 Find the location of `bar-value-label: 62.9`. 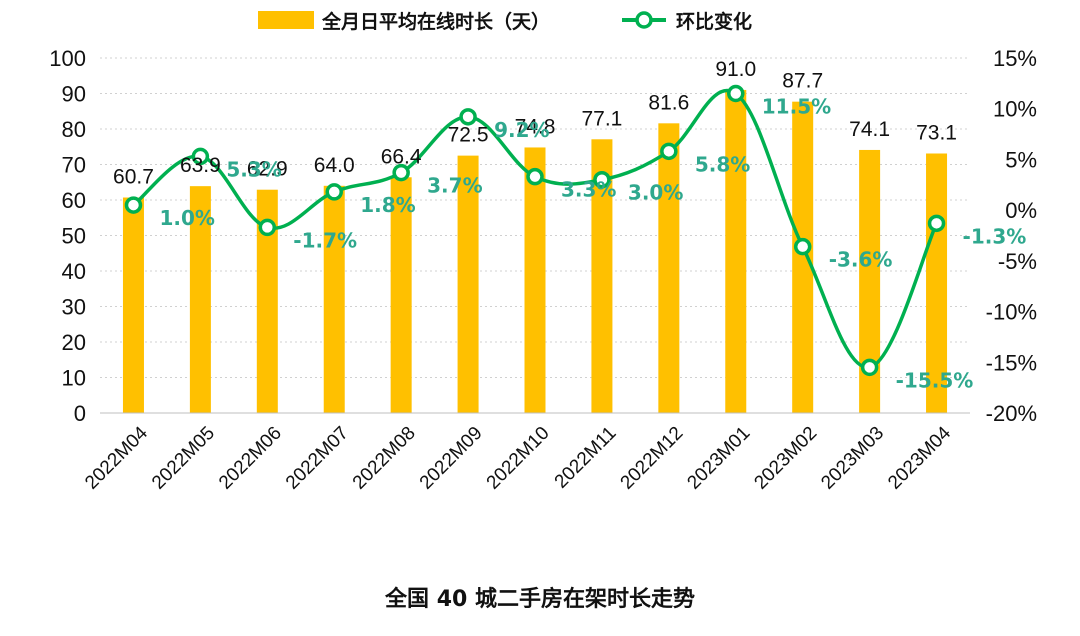

bar-value-label: 62.9 is located at coordinates (267, 169).